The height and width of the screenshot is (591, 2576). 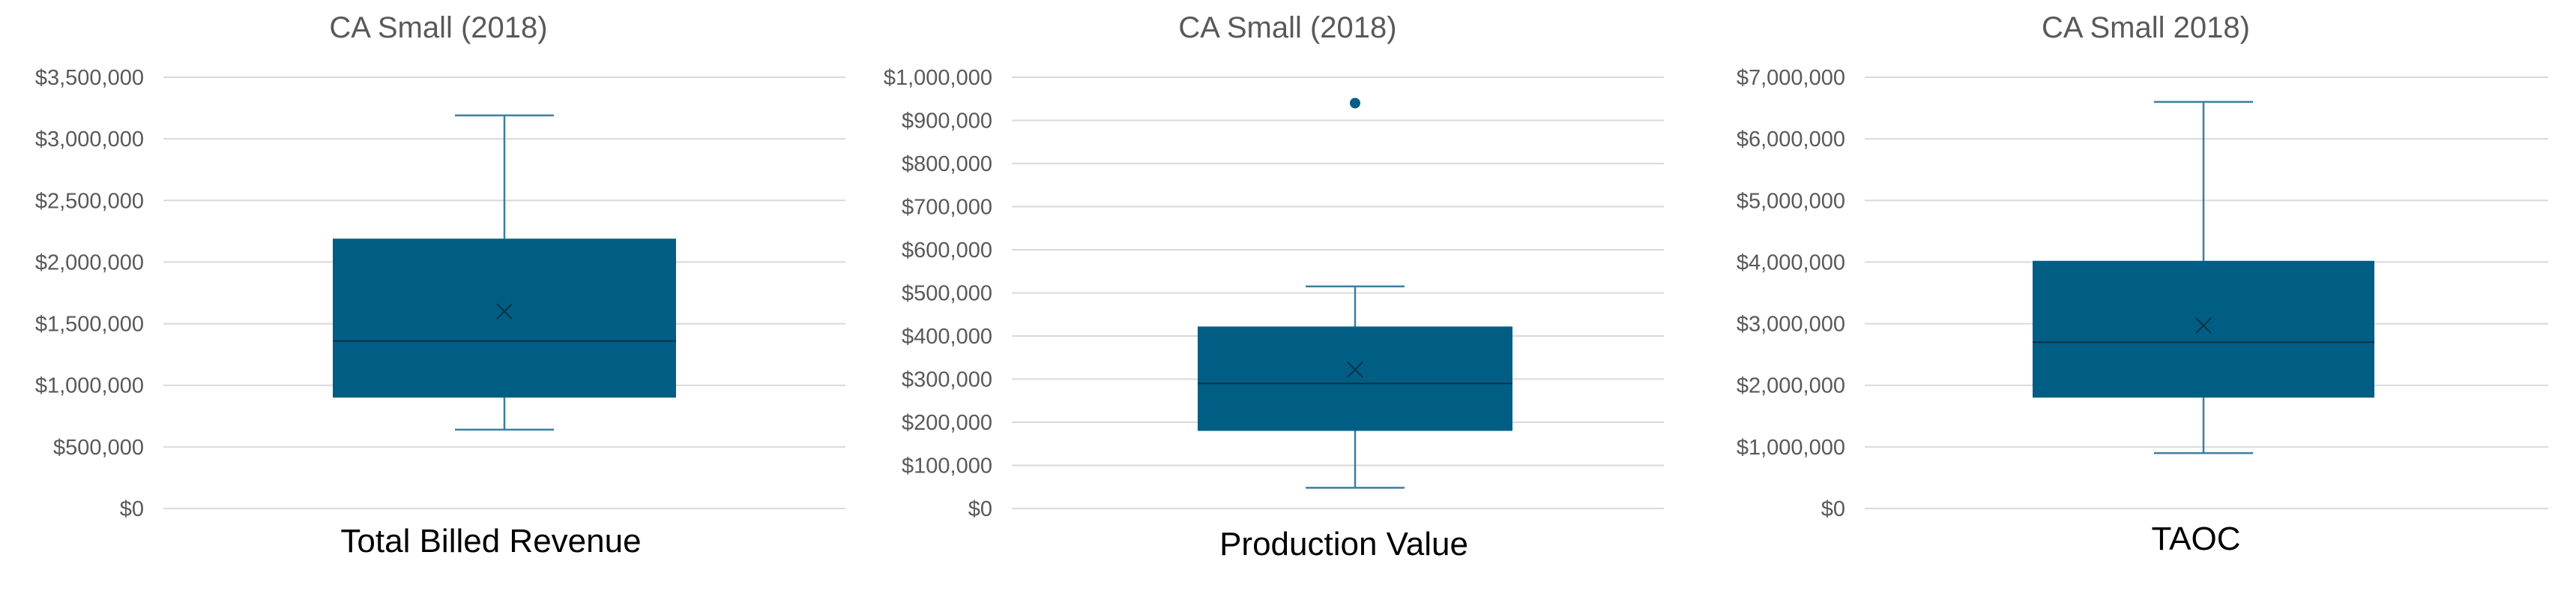 I want to click on y-tick-label: $900,000, so click(x=947, y=122).